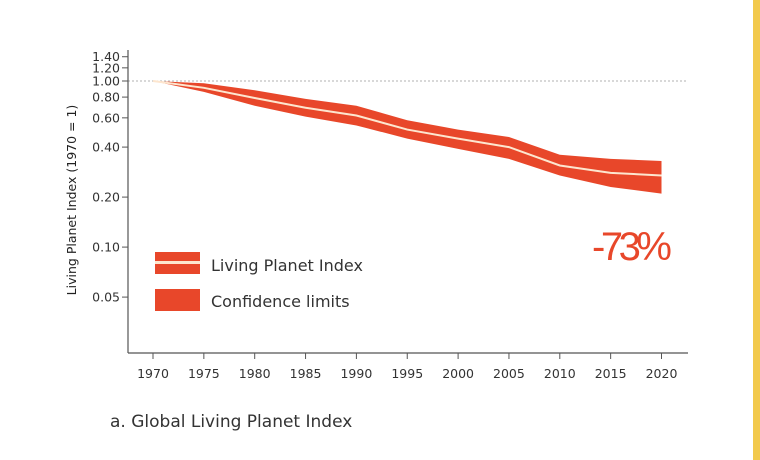 Image resolution: width=760 pixels, height=460 pixels. I want to click on lpi-line, so click(407, 128).